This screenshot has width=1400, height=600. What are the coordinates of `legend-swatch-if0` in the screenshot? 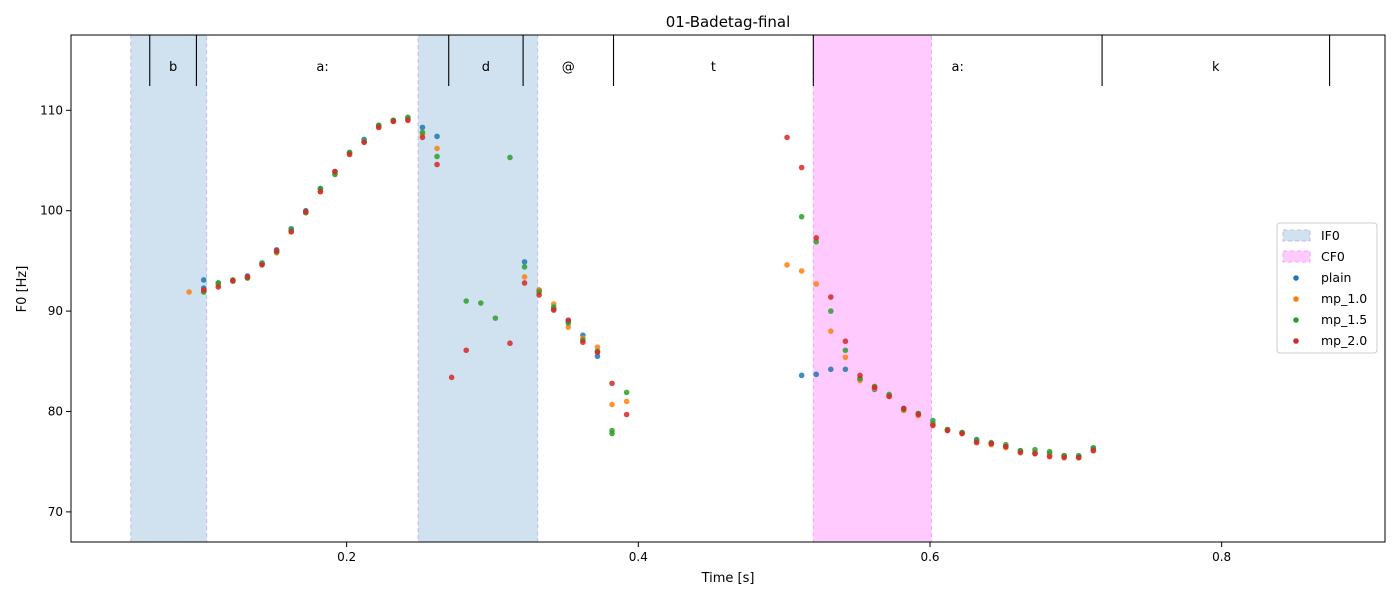 It's located at (1296, 235).